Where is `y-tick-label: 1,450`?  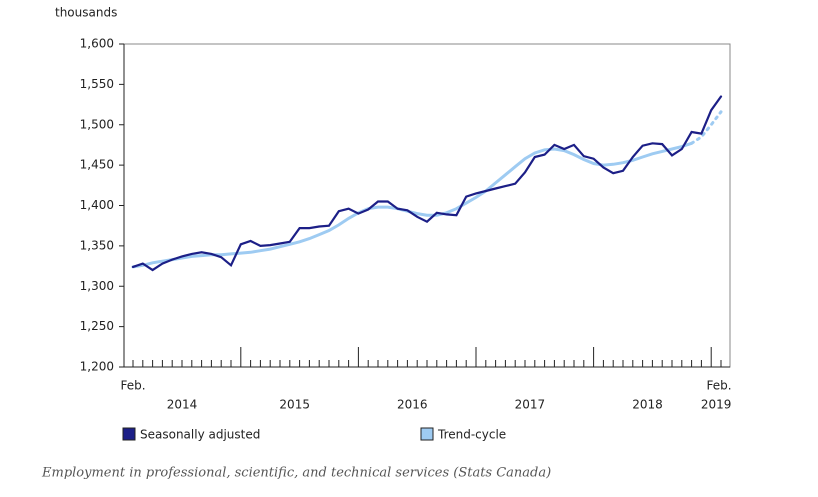 y-tick-label: 1,450 is located at coordinates (97, 165).